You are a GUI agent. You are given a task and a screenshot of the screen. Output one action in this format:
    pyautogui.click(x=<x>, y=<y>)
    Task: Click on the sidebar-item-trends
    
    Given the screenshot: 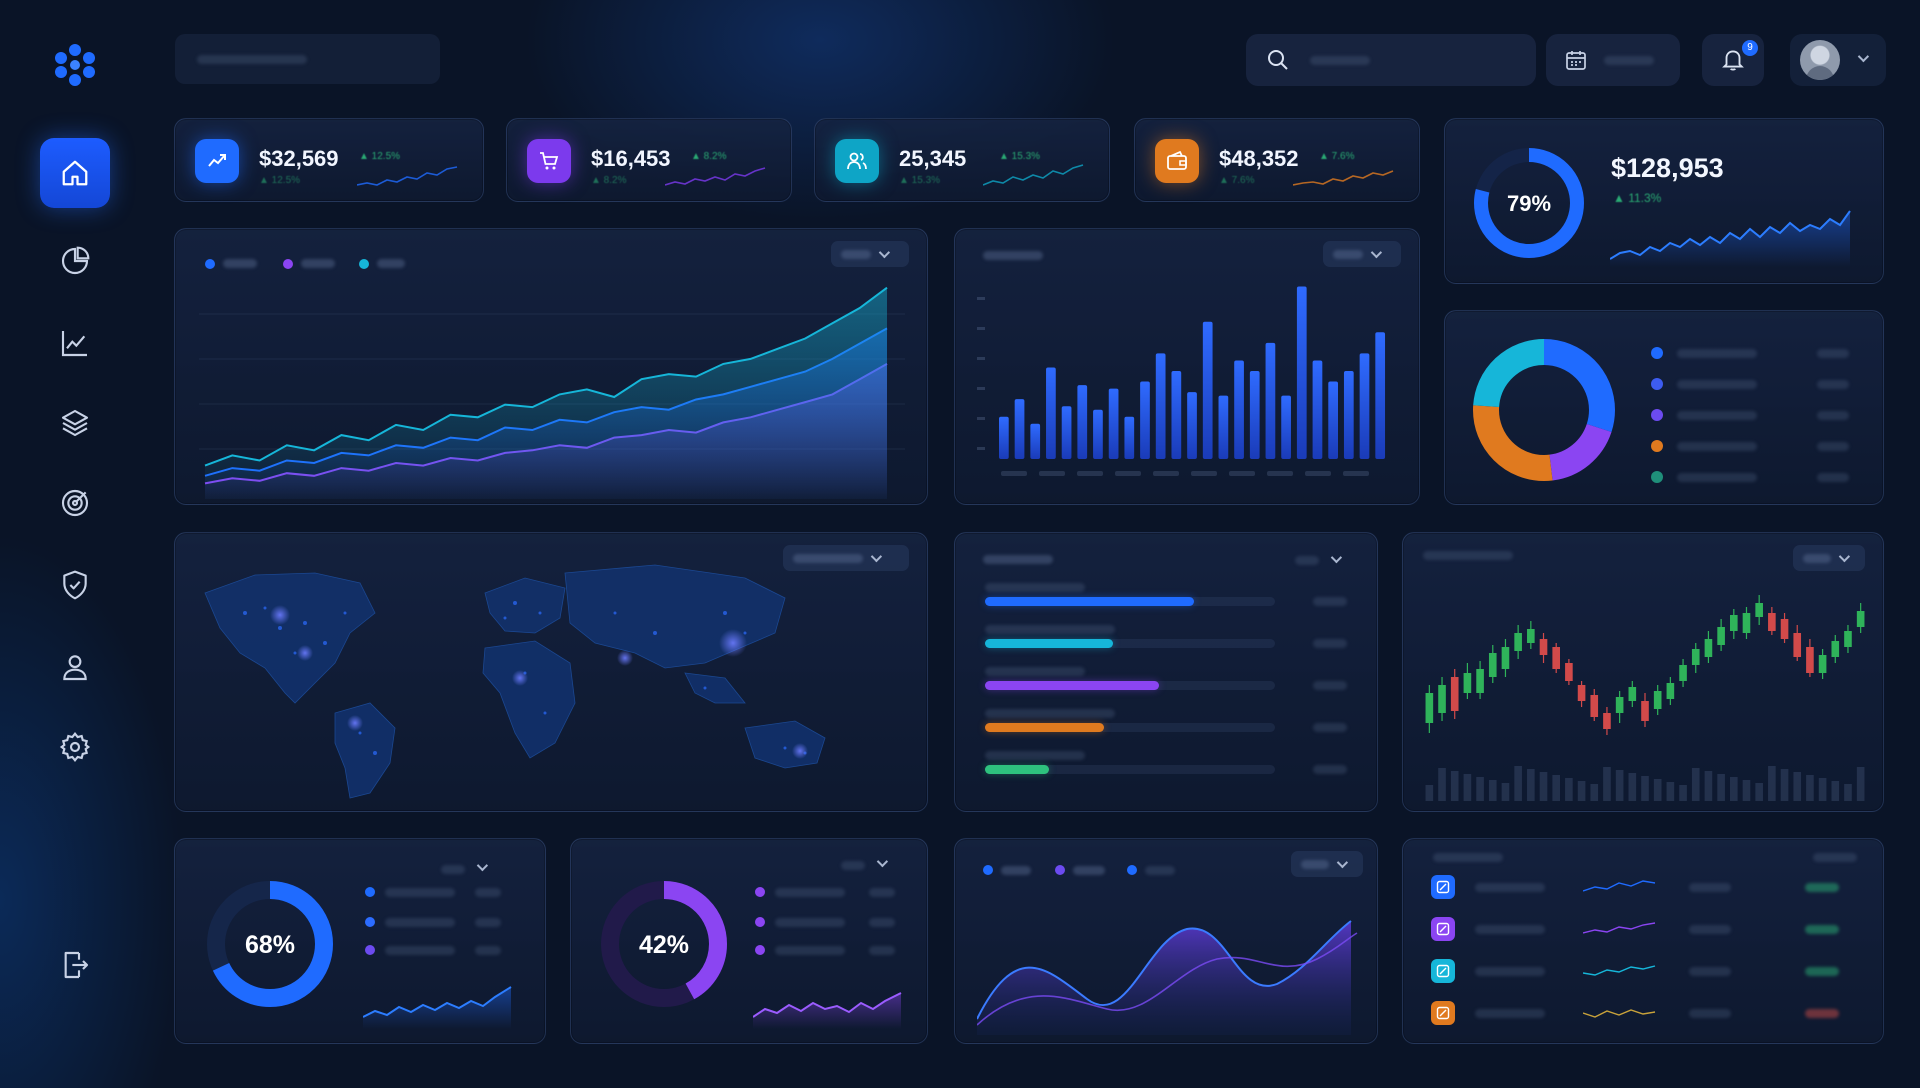 What is the action you would take?
    pyautogui.click(x=75, y=343)
    